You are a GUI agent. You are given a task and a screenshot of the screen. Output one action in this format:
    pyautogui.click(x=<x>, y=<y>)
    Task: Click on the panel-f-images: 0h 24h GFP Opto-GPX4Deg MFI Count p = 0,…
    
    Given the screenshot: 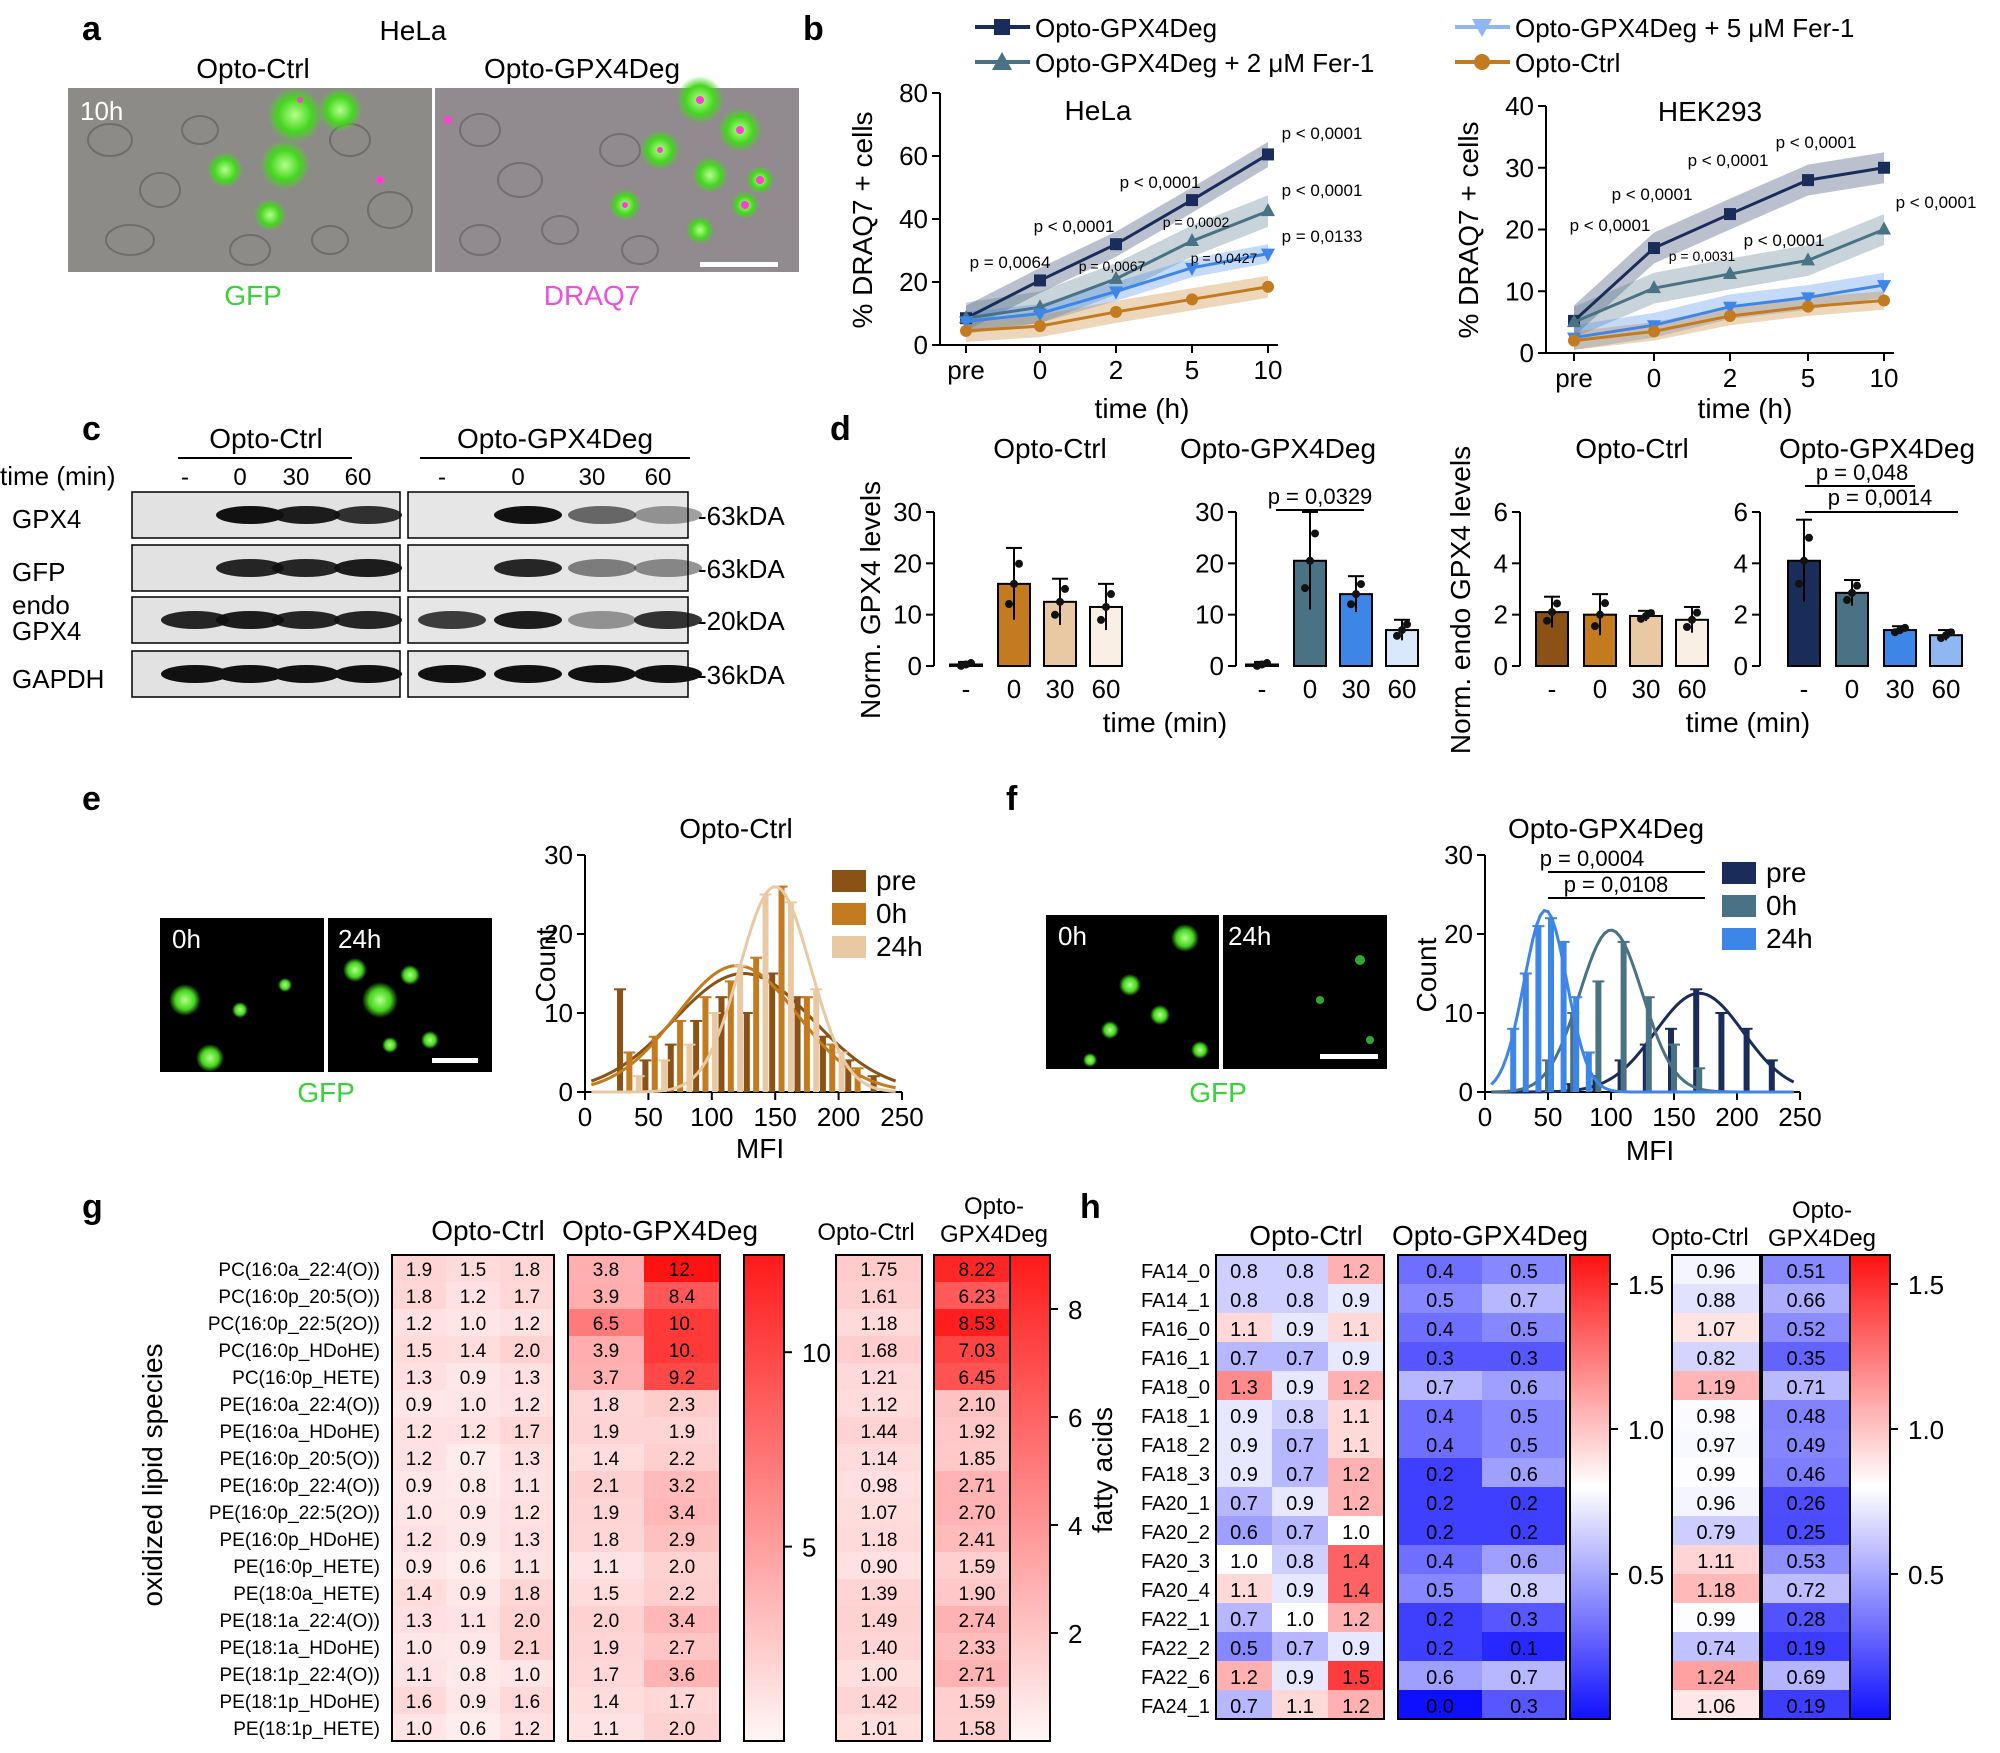 What is the action you would take?
    pyautogui.click(x=1375, y=989)
    